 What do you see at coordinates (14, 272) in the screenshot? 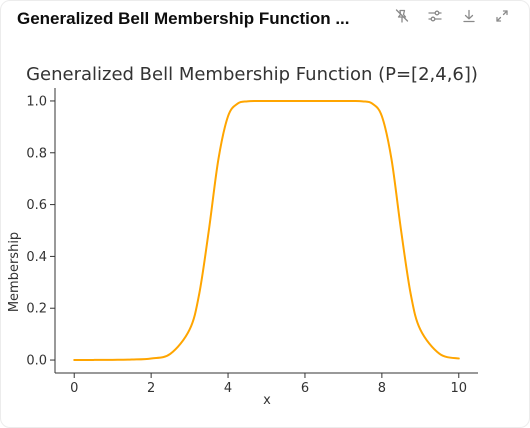
I see `y-axis-label: Membership` at bounding box center [14, 272].